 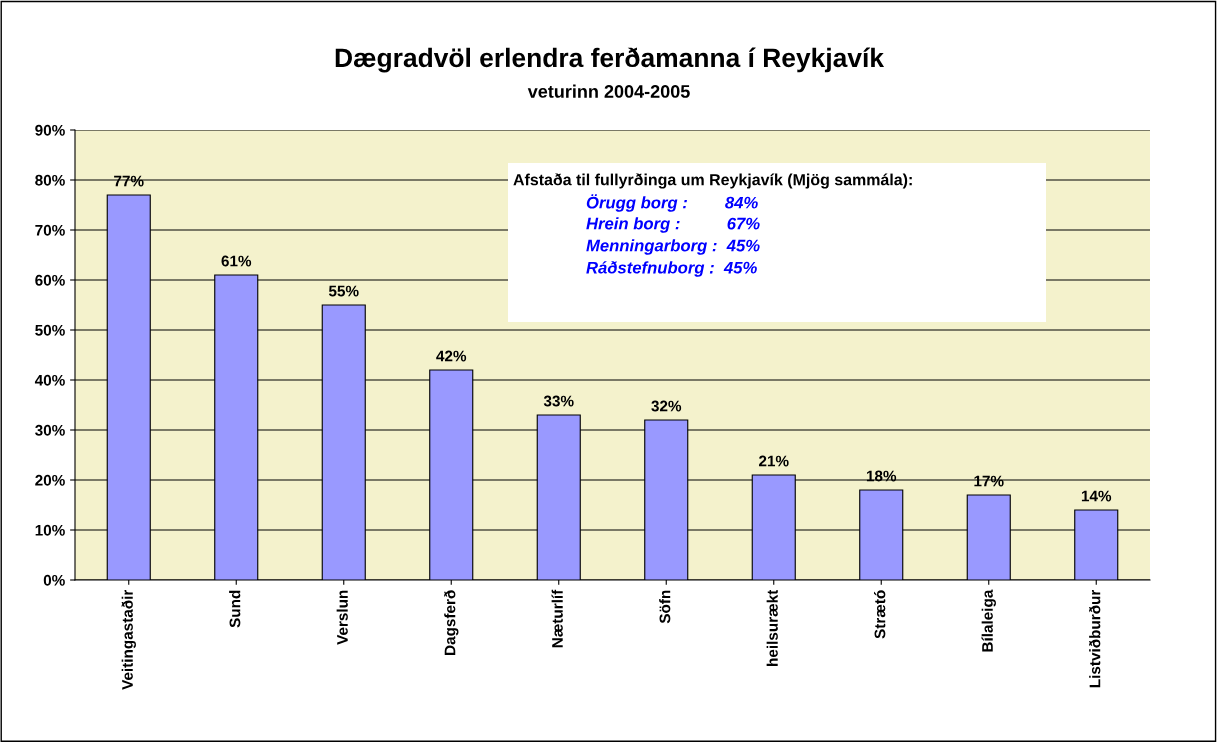 What do you see at coordinates (880, 614) in the screenshot?
I see `x-tick-label: Strætó` at bounding box center [880, 614].